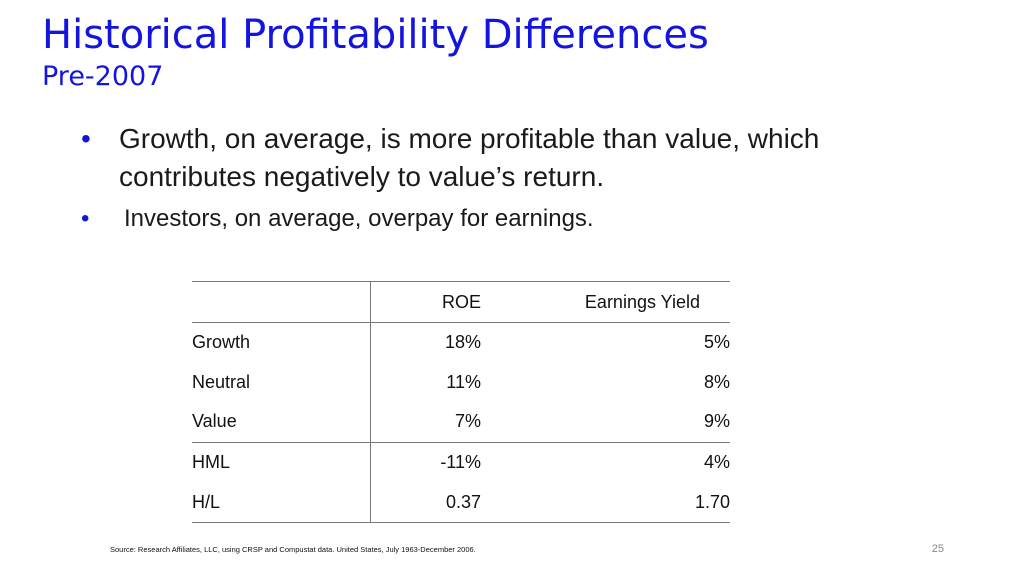  Describe the element at coordinates (425, 302) in the screenshot. I see `table-header-cell: ROE` at that location.